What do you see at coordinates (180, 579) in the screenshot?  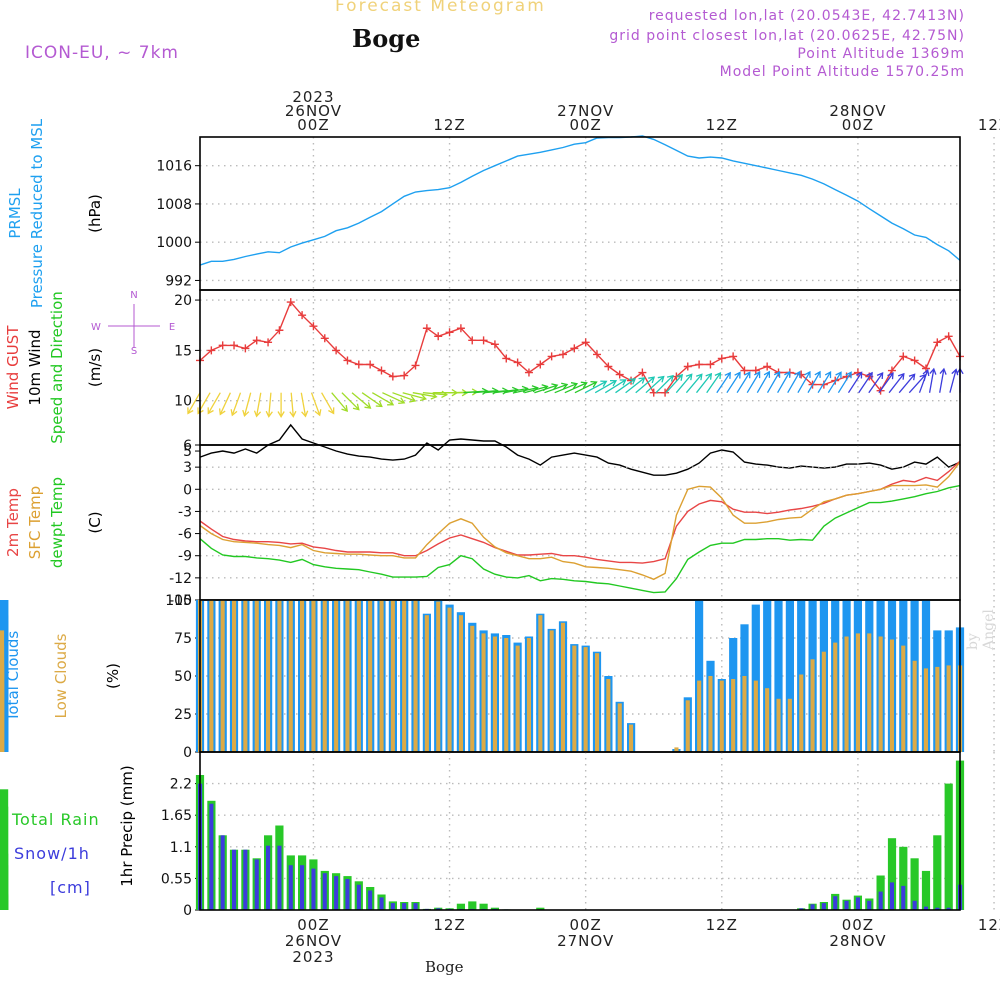 I see `temperature-ytick-label: -12` at bounding box center [180, 579].